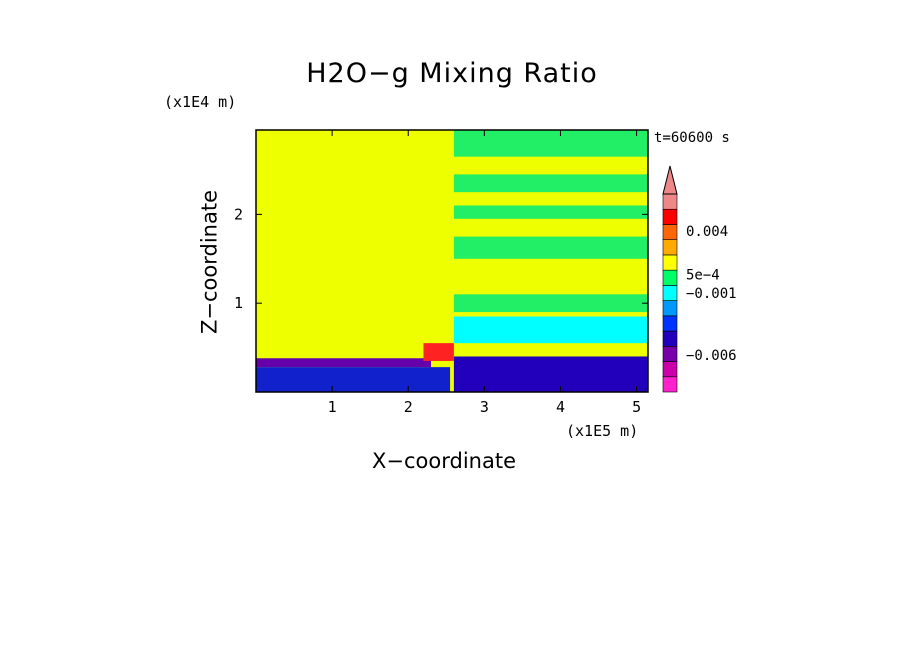  Describe the element at coordinates (602, 431) in the screenshot. I see `x-axis-unit-label: (x1E5 m)` at that location.